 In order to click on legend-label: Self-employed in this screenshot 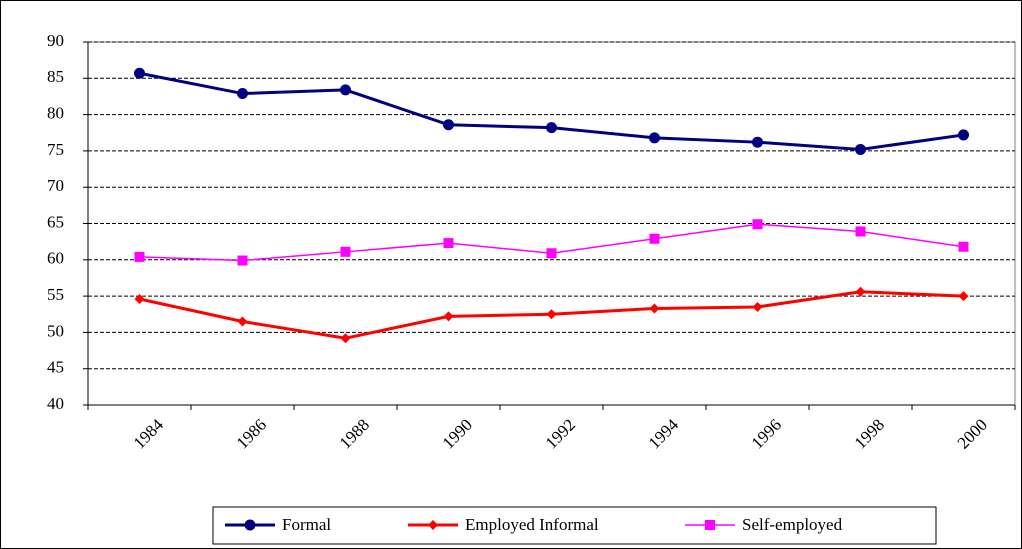, I will do `click(792, 524)`.